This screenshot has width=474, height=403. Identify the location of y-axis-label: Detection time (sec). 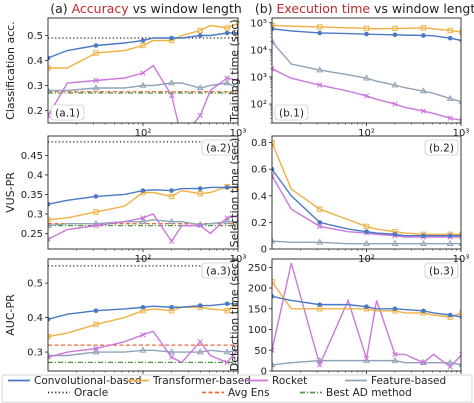
(234, 315).